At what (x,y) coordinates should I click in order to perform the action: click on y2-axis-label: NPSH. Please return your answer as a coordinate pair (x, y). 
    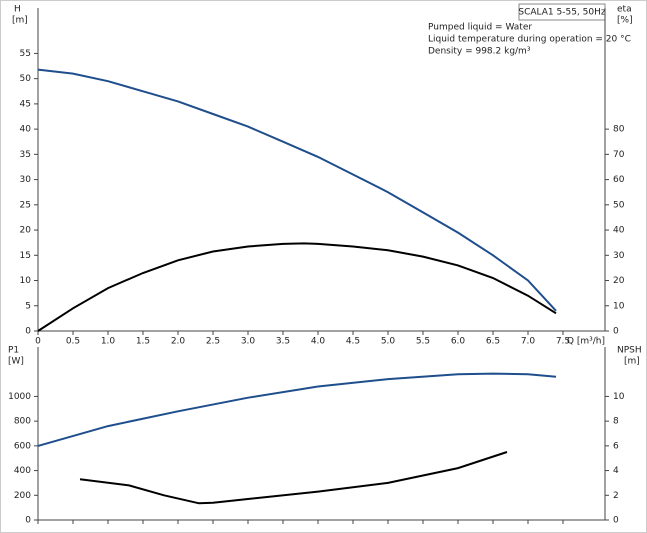
    Looking at the image, I should click on (629, 351).